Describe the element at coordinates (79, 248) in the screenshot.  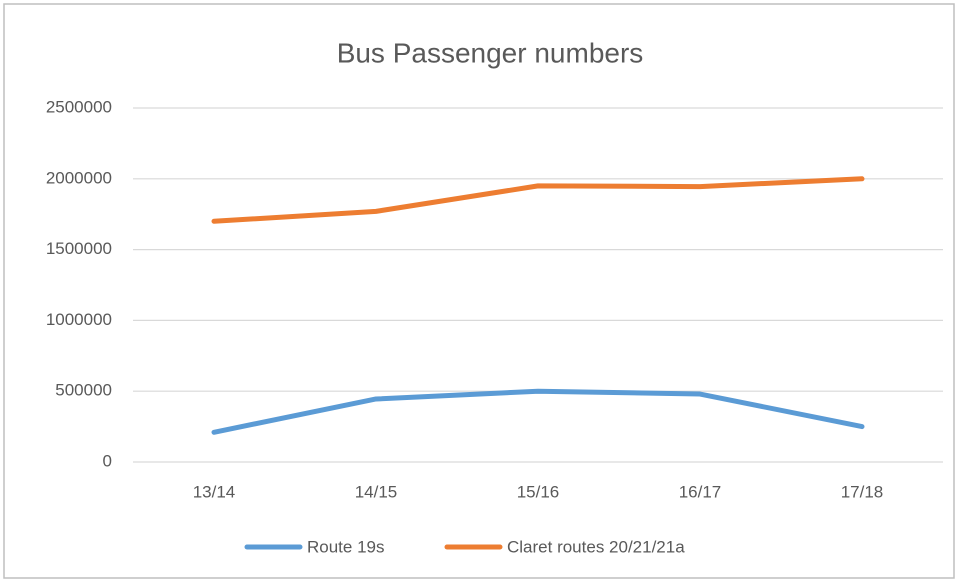
I see `y-tick-label: 1500000` at that location.